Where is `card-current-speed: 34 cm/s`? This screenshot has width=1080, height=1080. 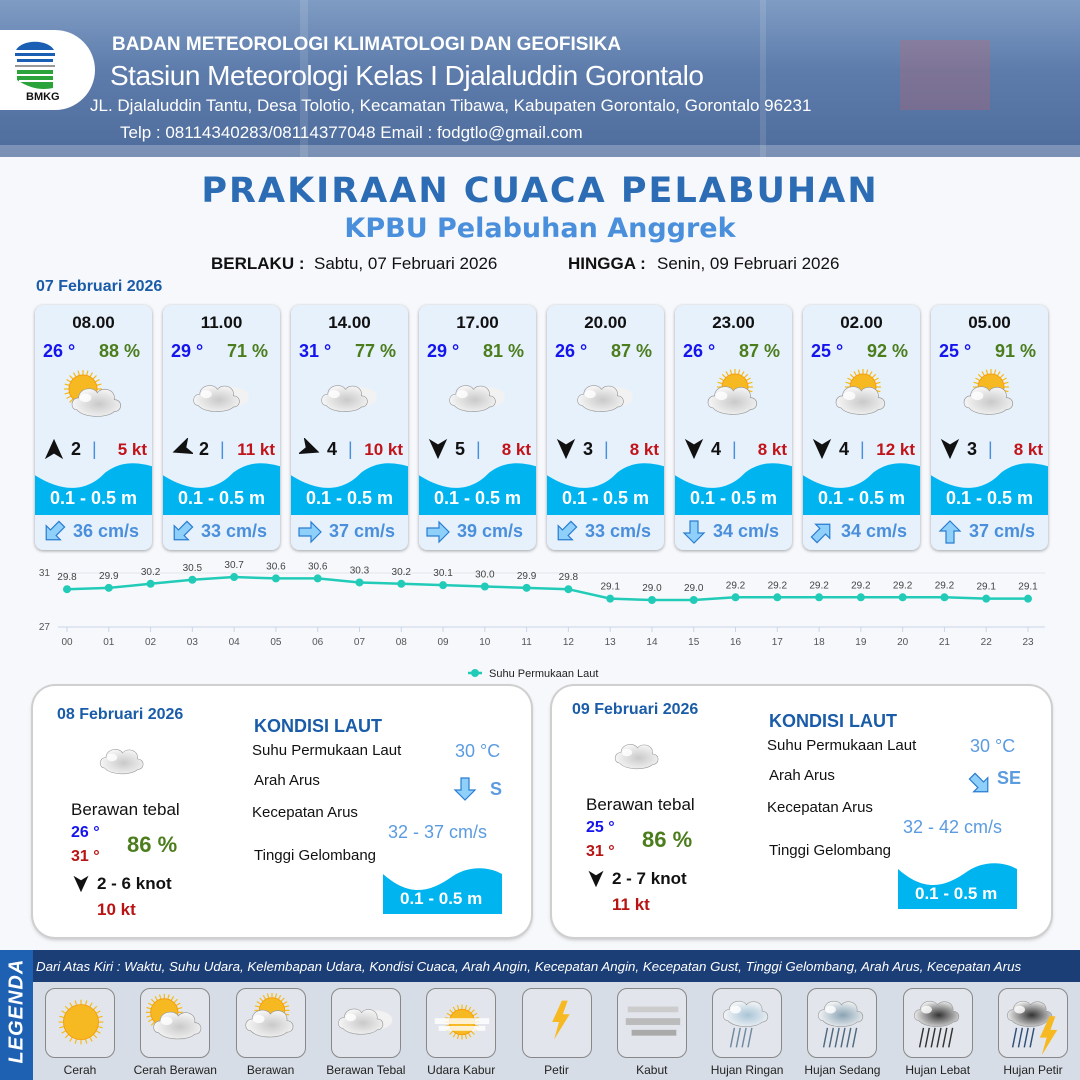 card-current-speed: 34 cm/s is located at coordinates (874, 531).